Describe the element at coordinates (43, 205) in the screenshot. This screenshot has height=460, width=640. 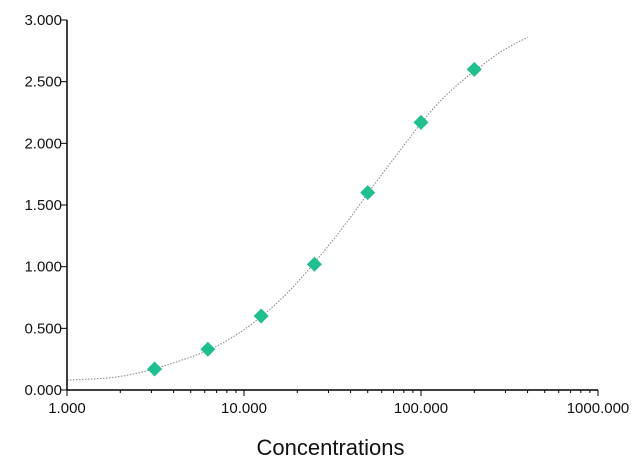
I see `y-tick-label: 1.500` at that location.